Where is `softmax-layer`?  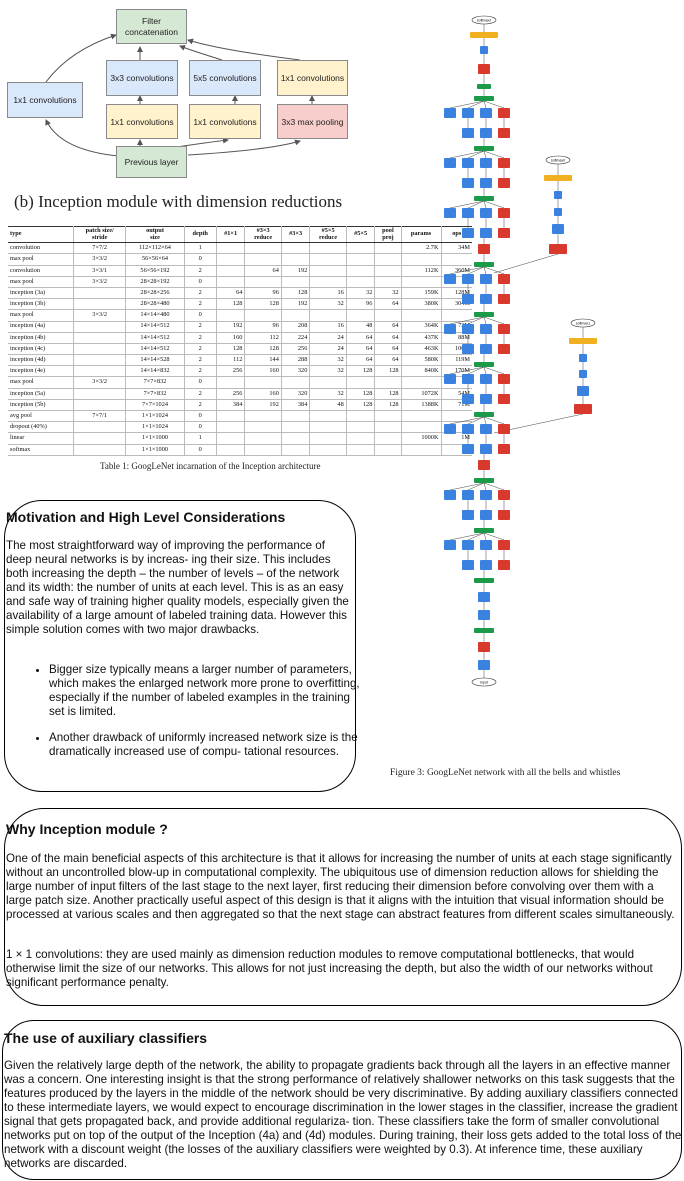 softmax-layer is located at coordinates (484, 35).